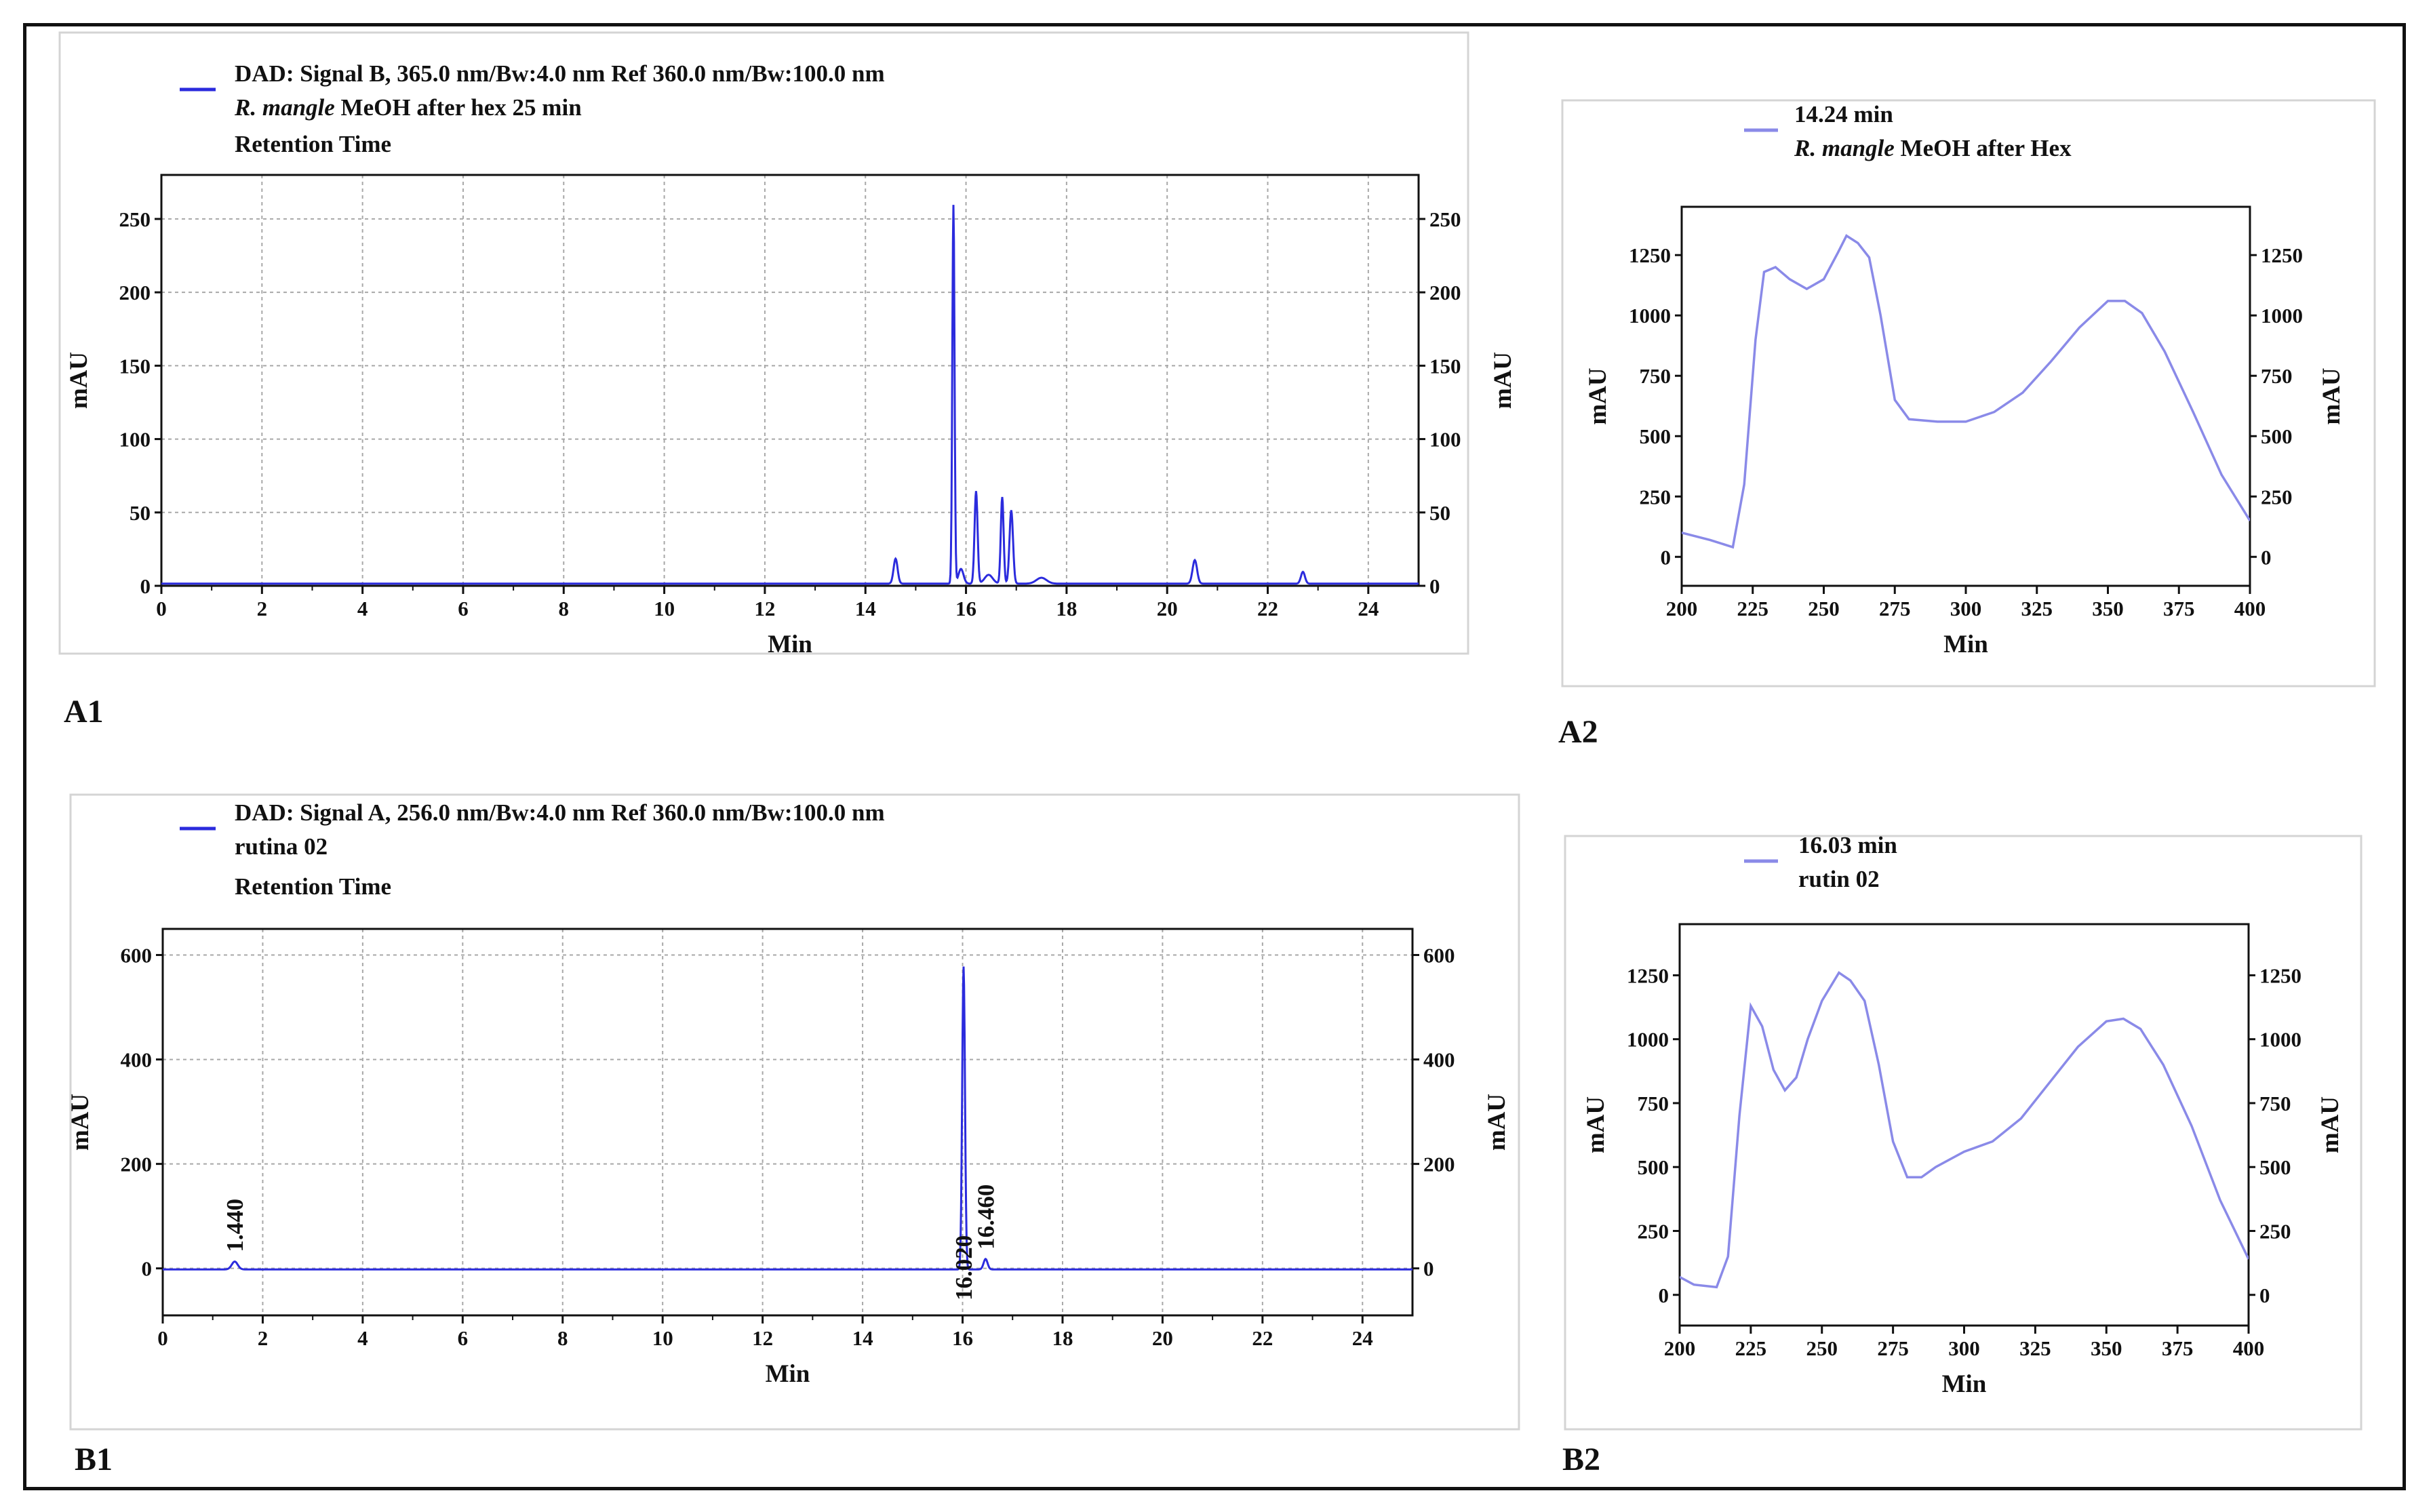 This screenshot has width=2431, height=1512. Describe the element at coordinates (2106, 1348) in the screenshot. I see `x-tick-label: 350` at that location.